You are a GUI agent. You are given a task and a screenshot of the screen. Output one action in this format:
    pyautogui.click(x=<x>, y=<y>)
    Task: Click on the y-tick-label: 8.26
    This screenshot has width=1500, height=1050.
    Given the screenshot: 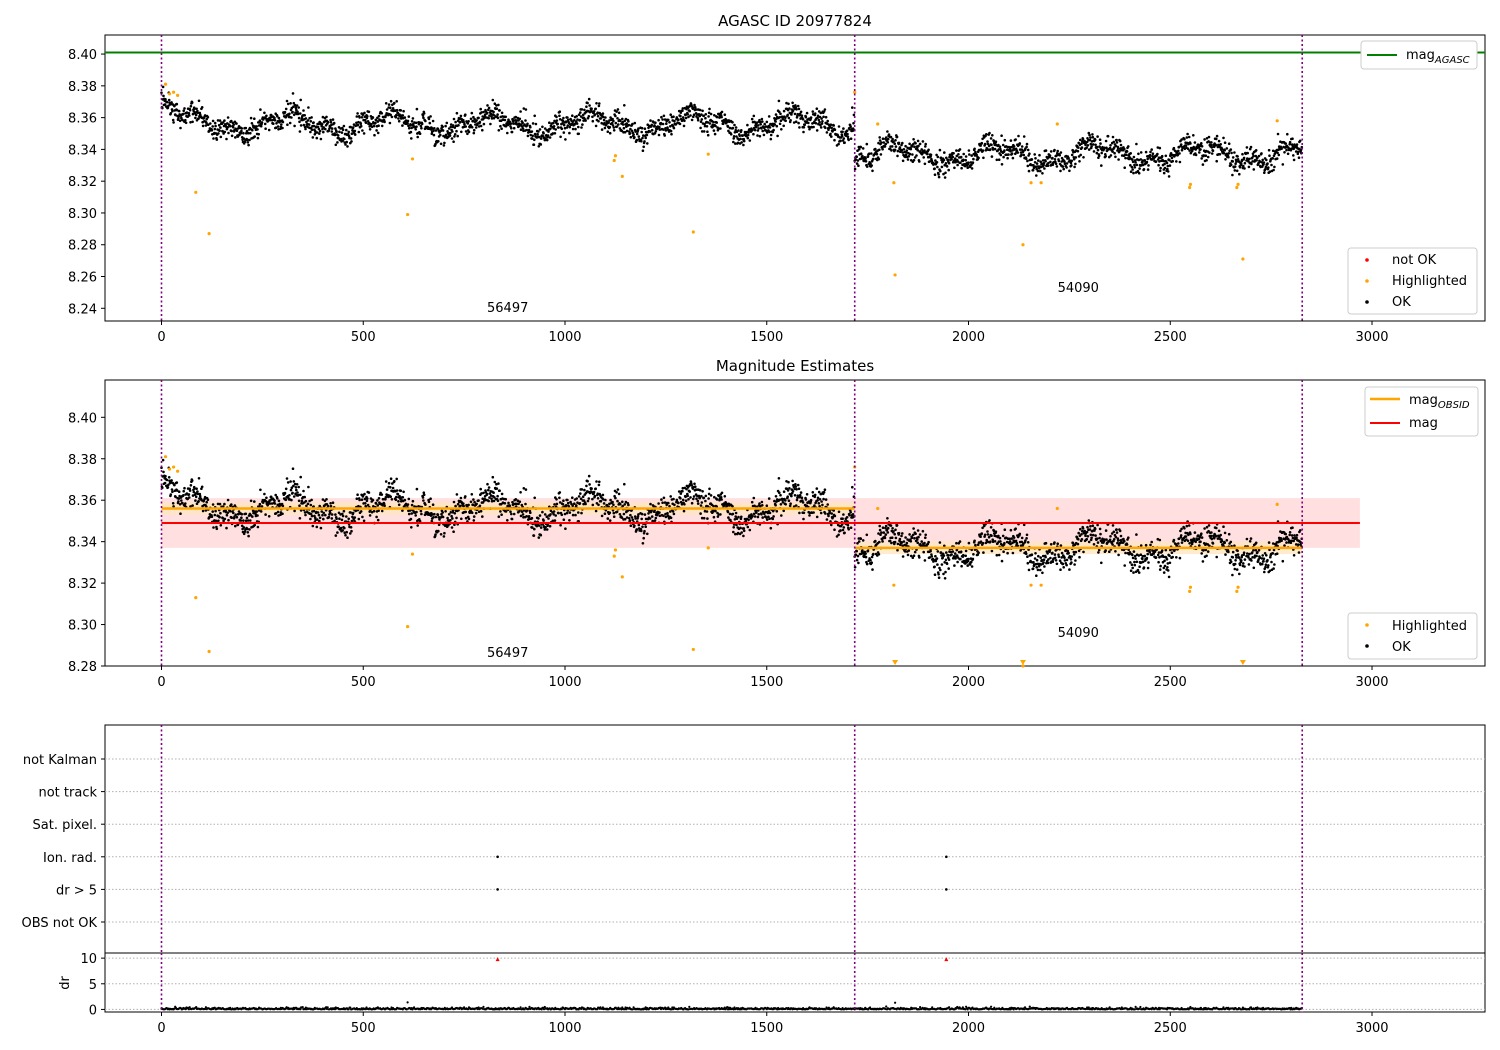 What is the action you would take?
    pyautogui.click(x=82, y=278)
    